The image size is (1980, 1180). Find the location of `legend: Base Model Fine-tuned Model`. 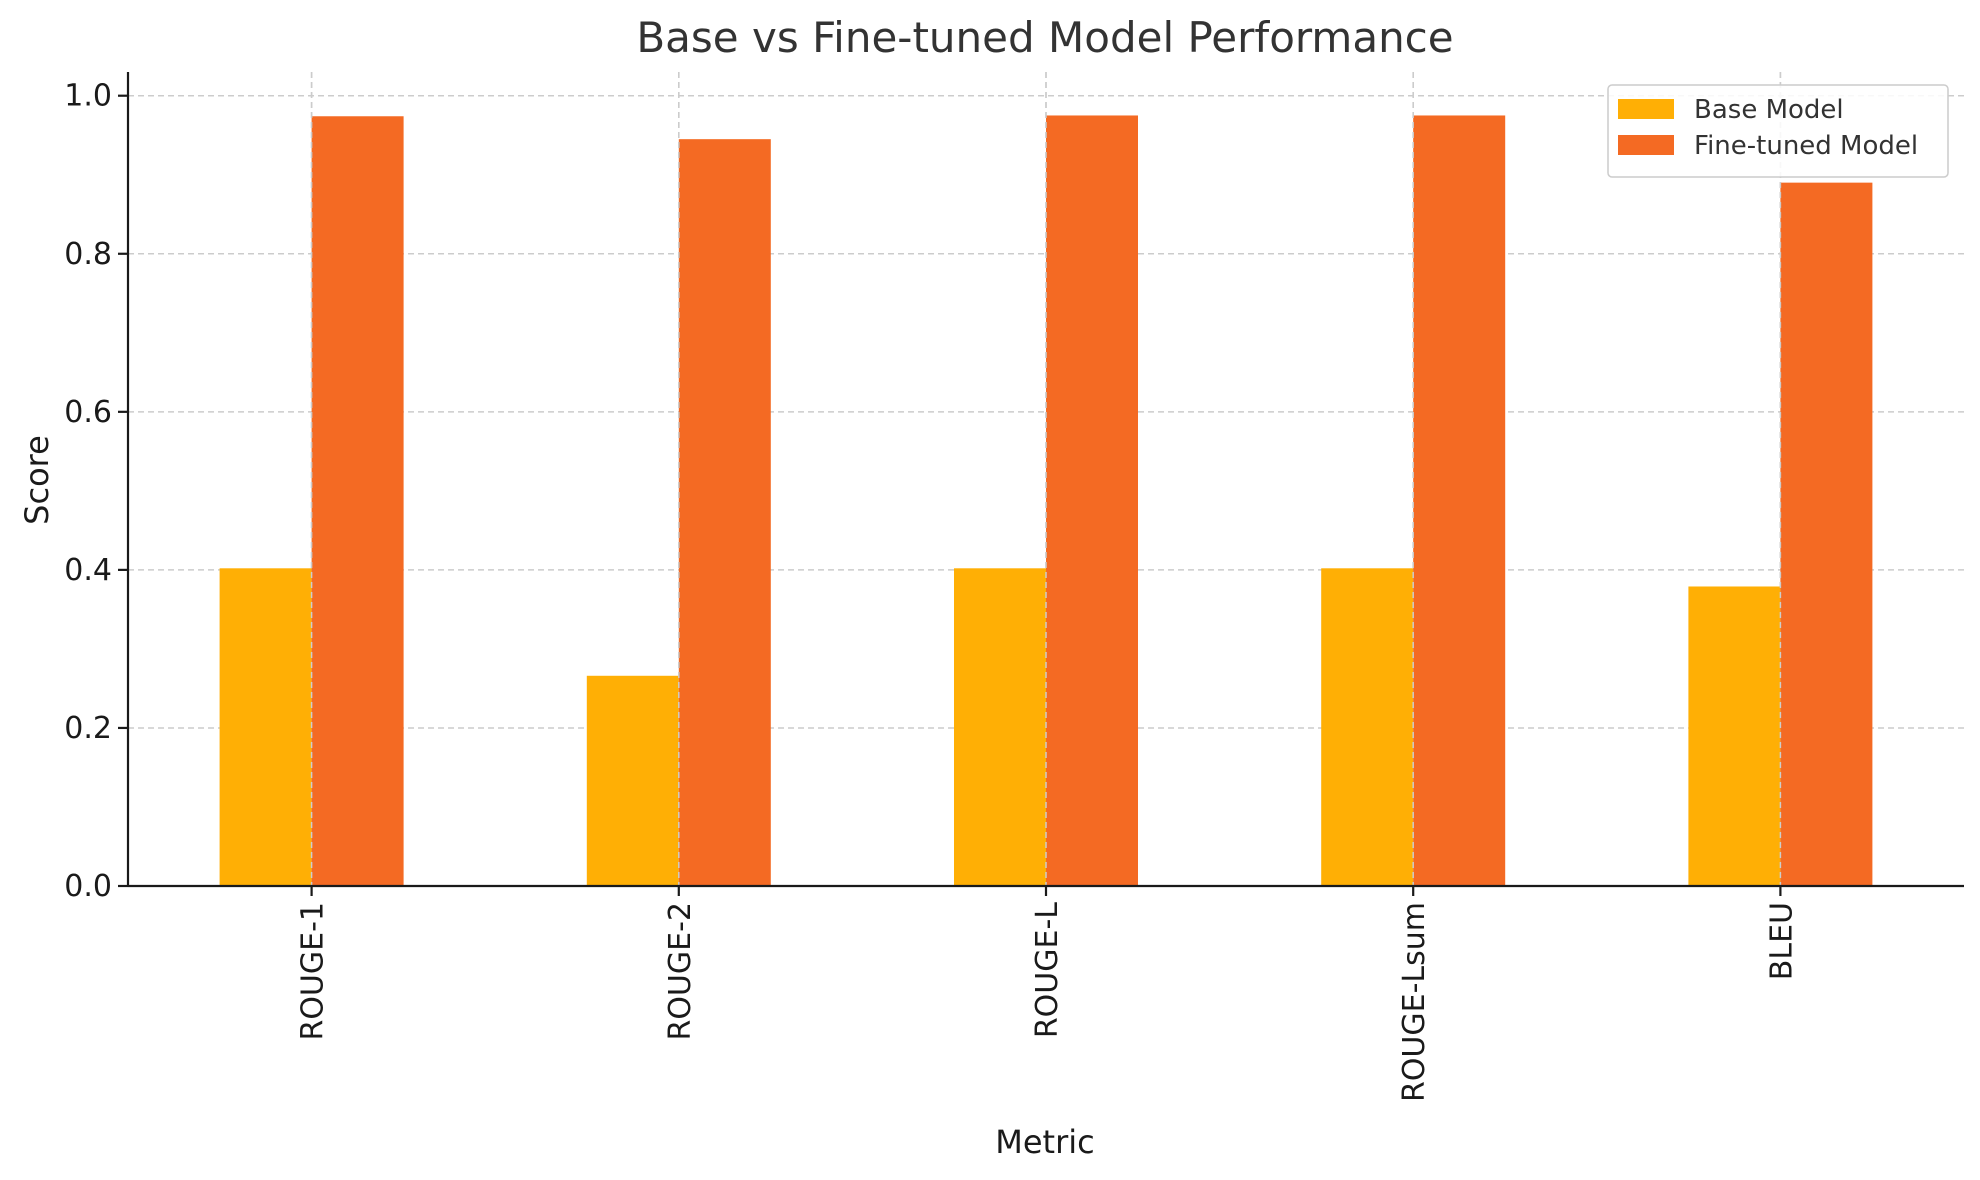

legend: Base Model Fine-tuned Model is located at coordinates (1778, 131).